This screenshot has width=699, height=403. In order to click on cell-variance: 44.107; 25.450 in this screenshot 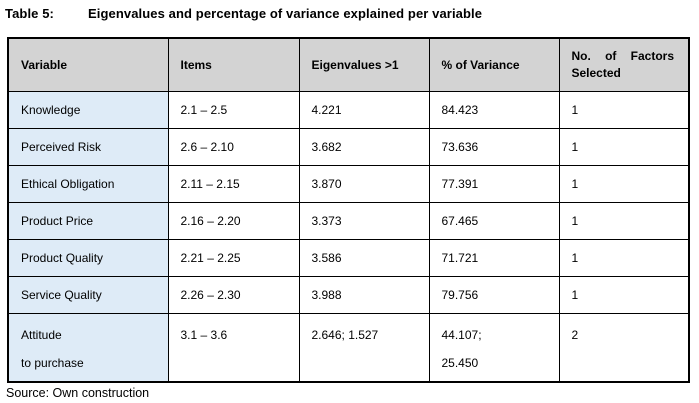, I will do `click(494, 348)`.